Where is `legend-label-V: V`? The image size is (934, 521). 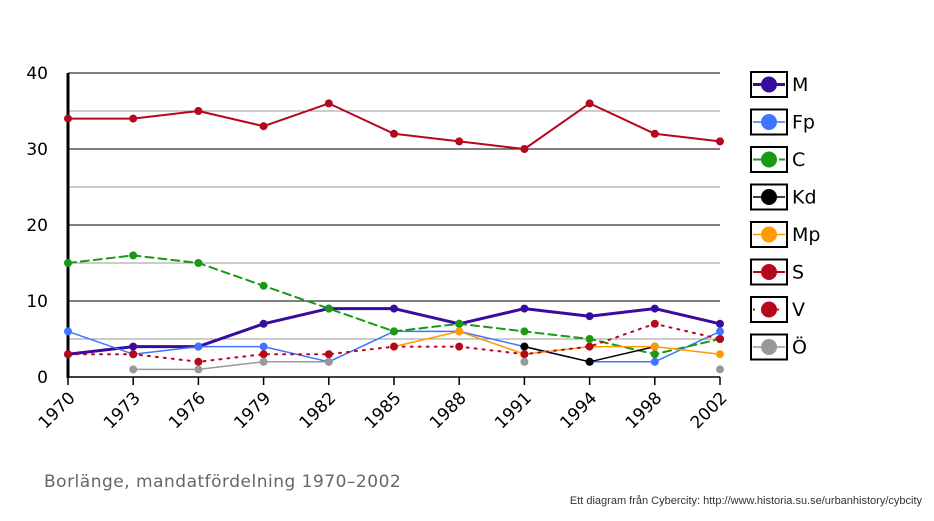
legend-label-V: V is located at coordinates (798, 310).